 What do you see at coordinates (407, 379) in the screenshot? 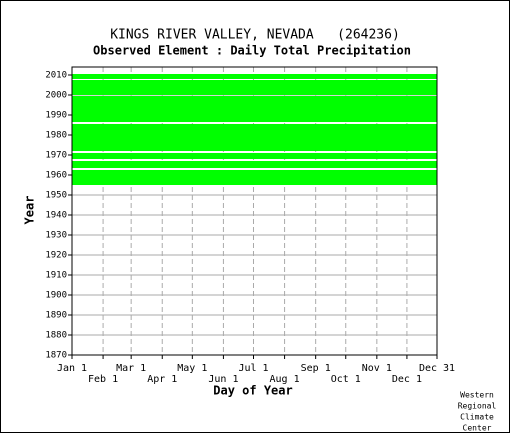
I see `x-tick-label: Dec 1` at bounding box center [407, 379].